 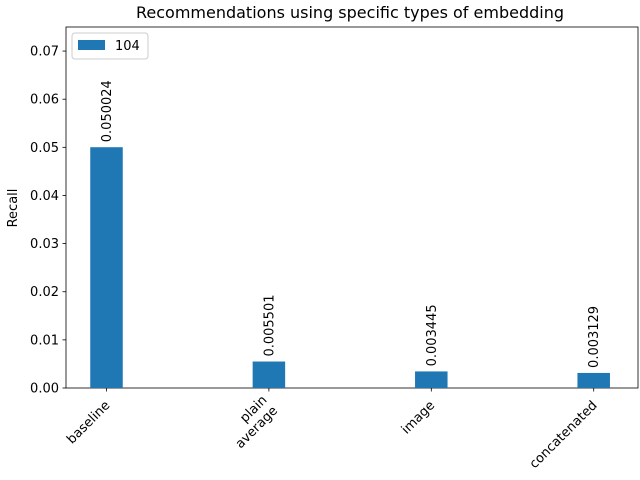 What do you see at coordinates (418, 417) in the screenshot?
I see `x-tick-label: image` at bounding box center [418, 417].